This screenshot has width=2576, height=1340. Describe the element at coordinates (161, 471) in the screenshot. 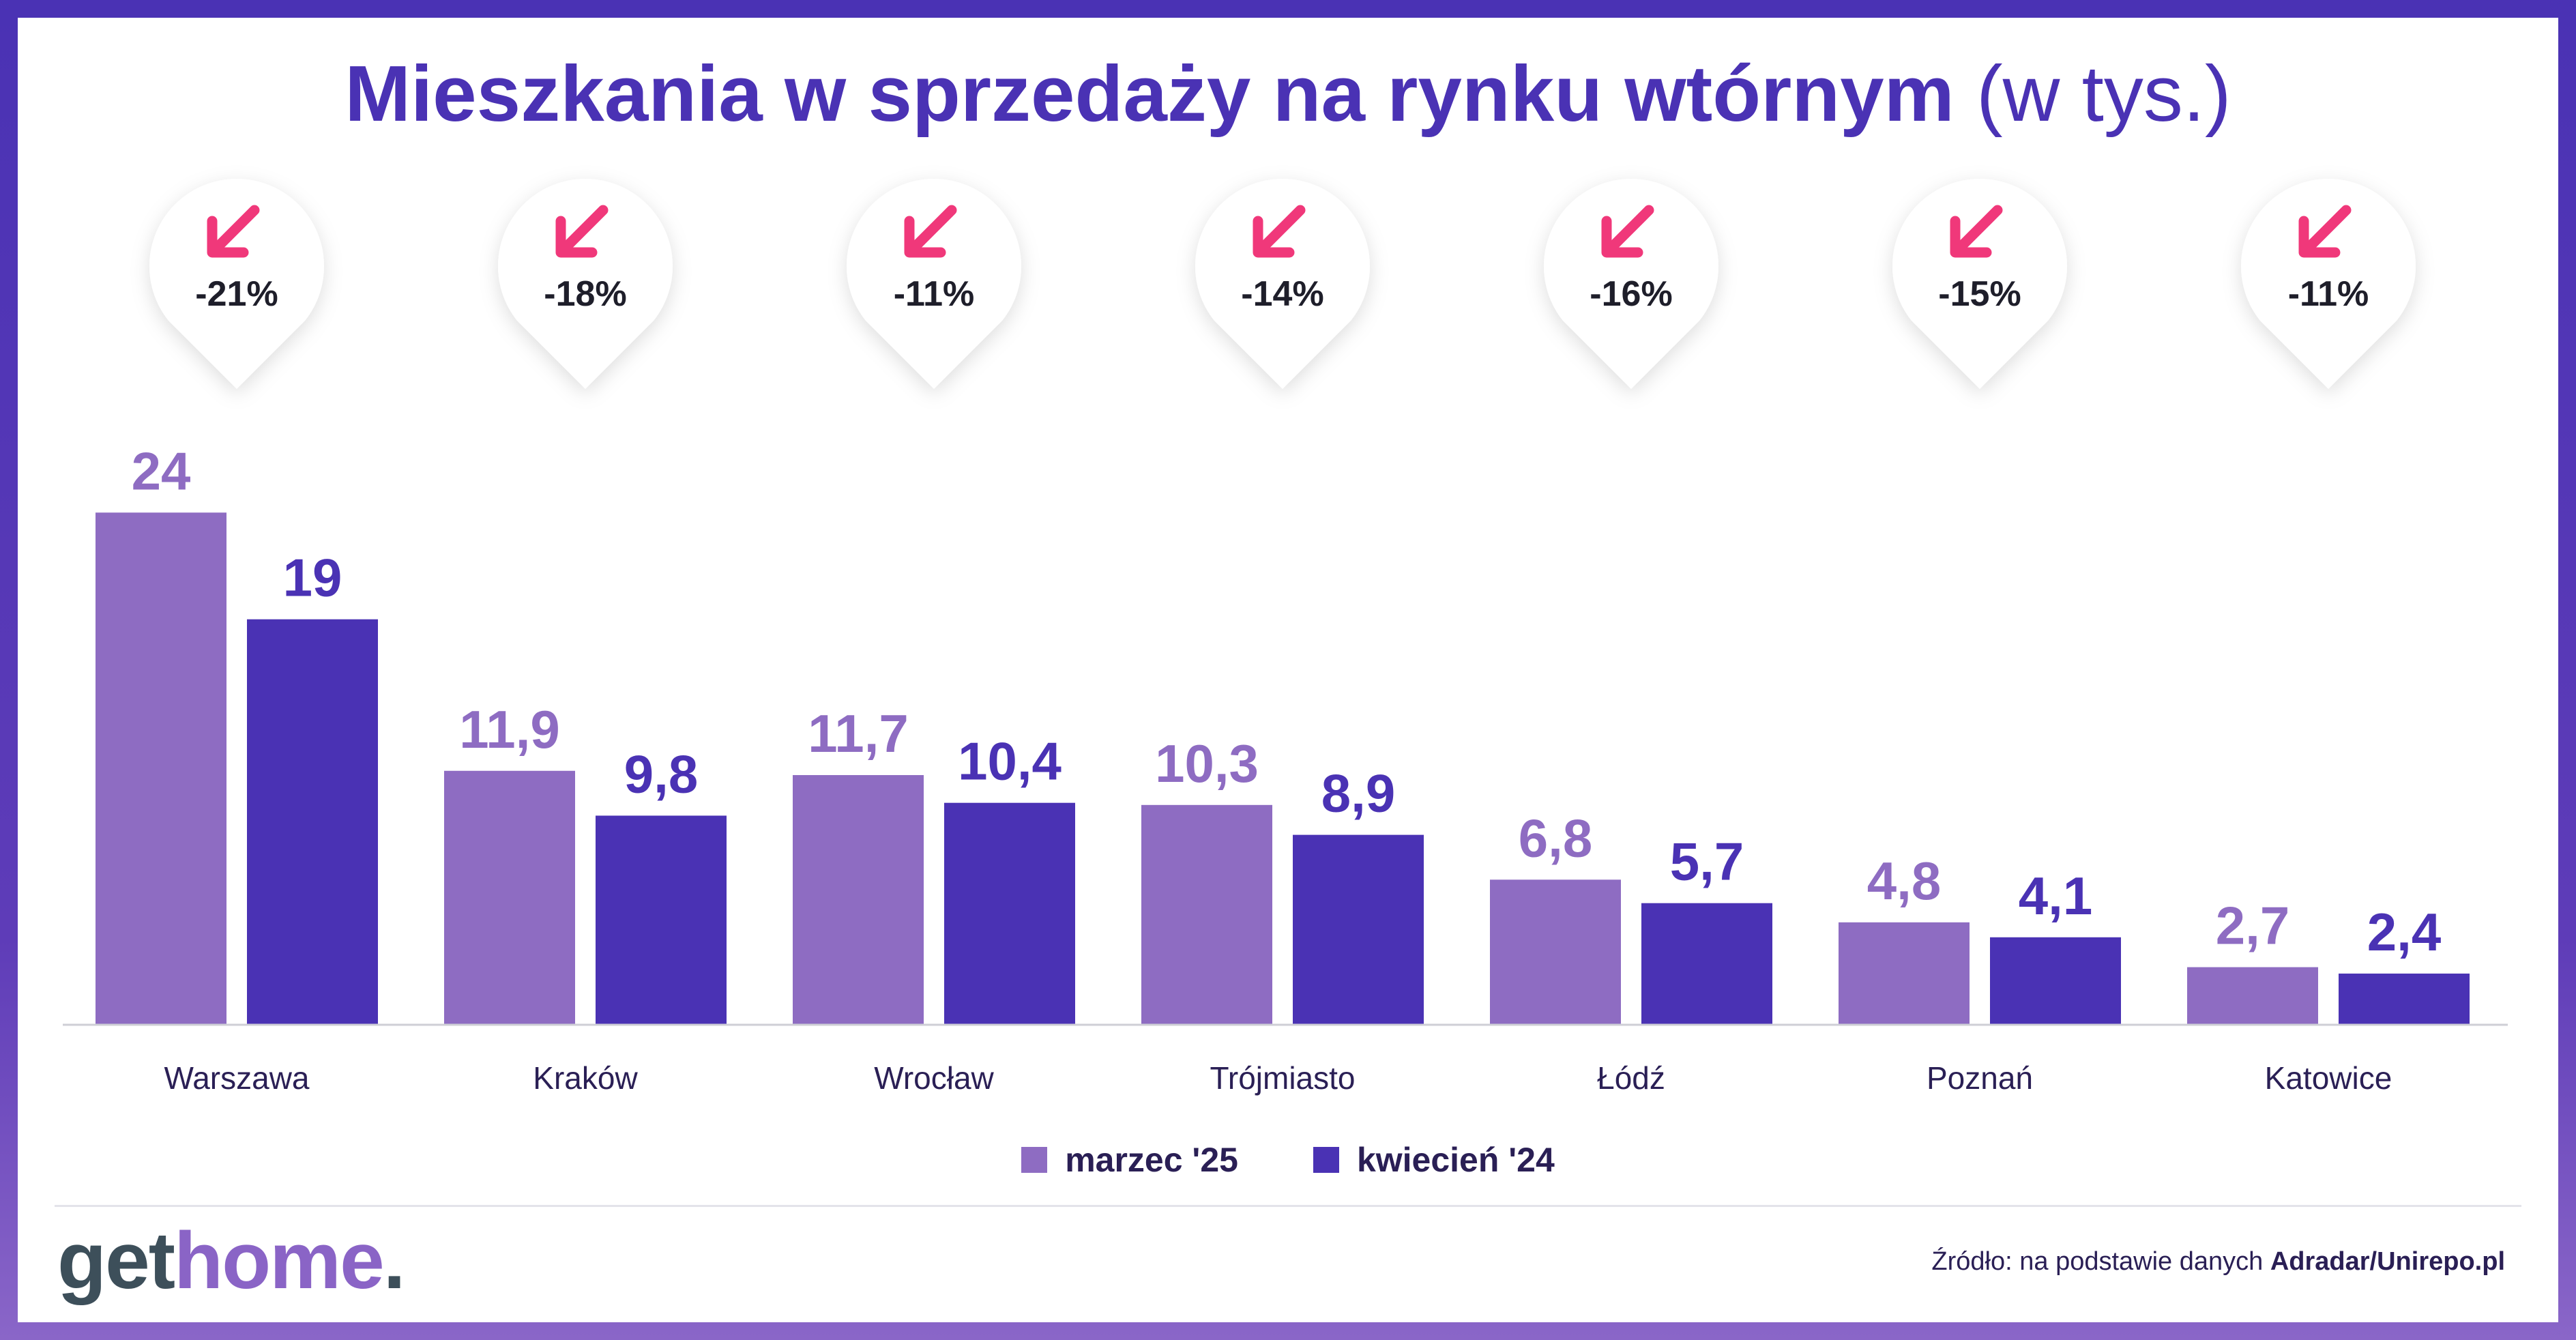

I see `data-label-series1: 24` at that location.